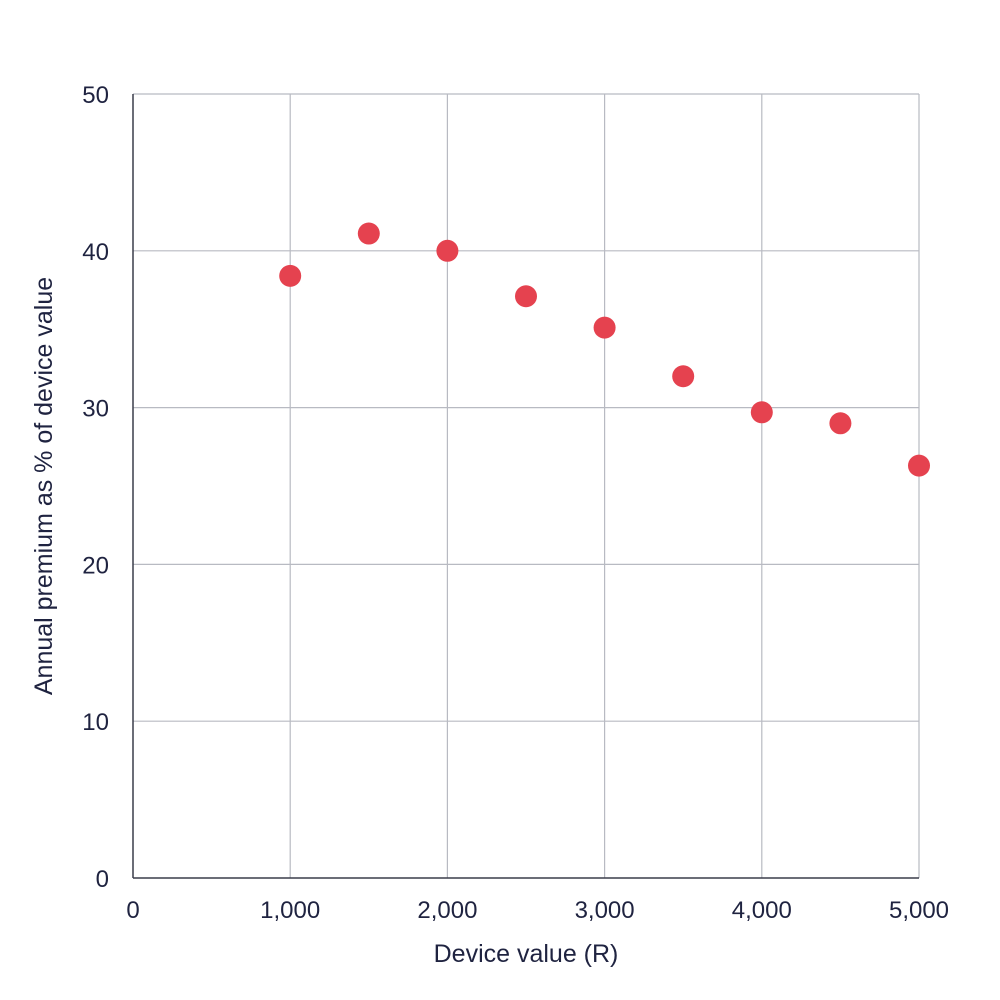  Describe the element at coordinates (95, 565) in the screenshot. I see `y-tick-label: 20` at that location.